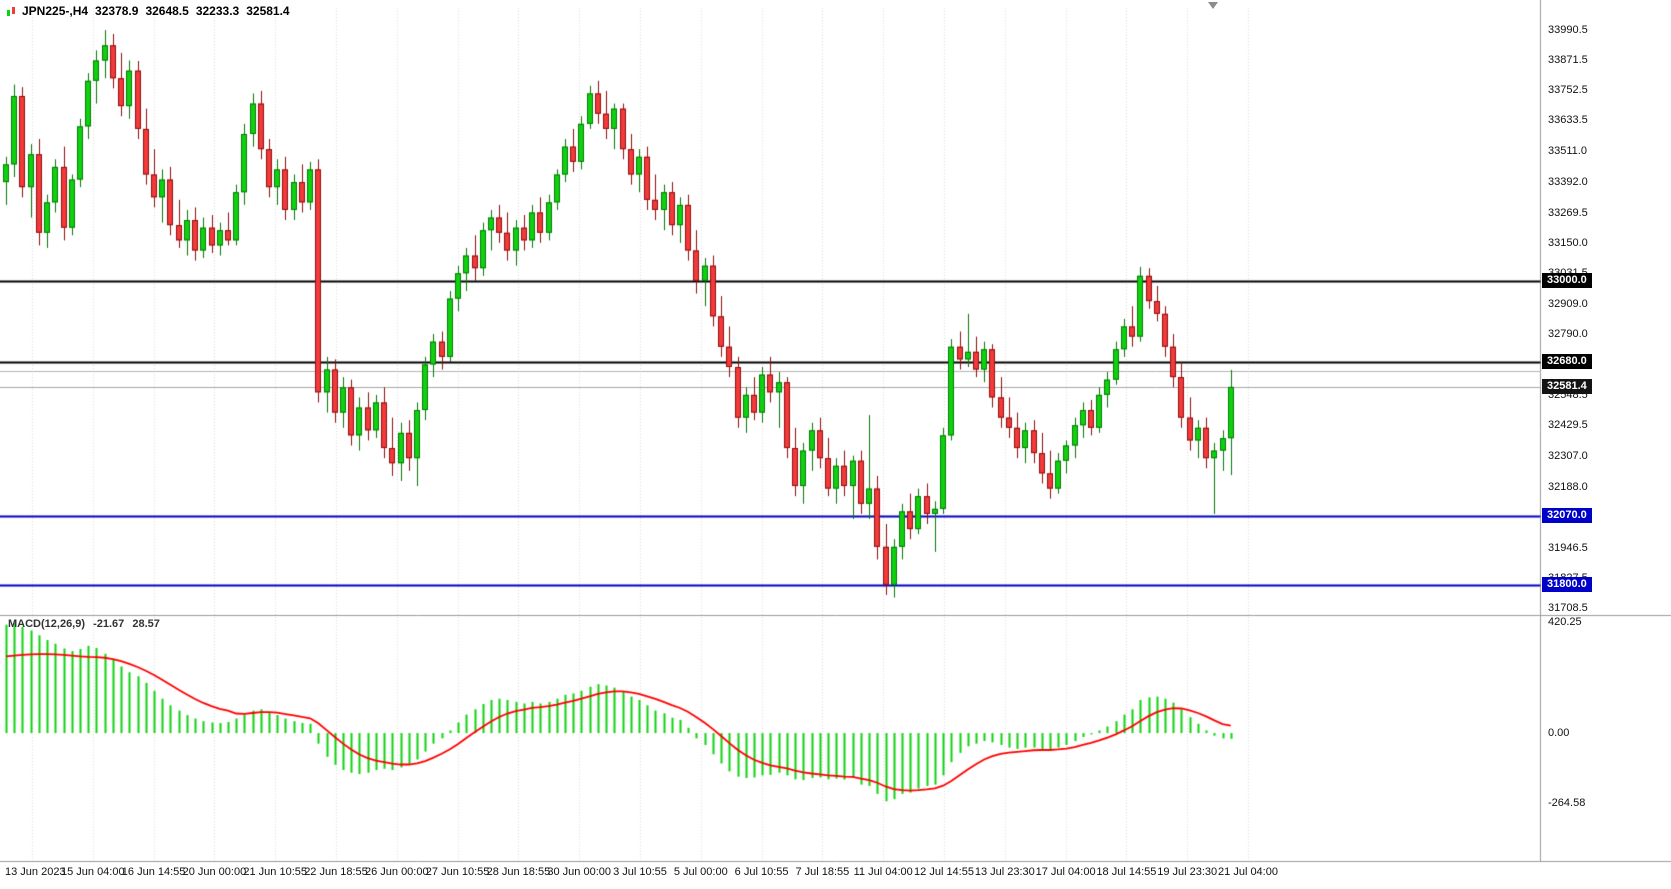 This screenshot has width=1671, height=889. What do you see at coordinates (11, 11) in the screenshot?
I see `symbol-icon` at bounding box center [11, 11].